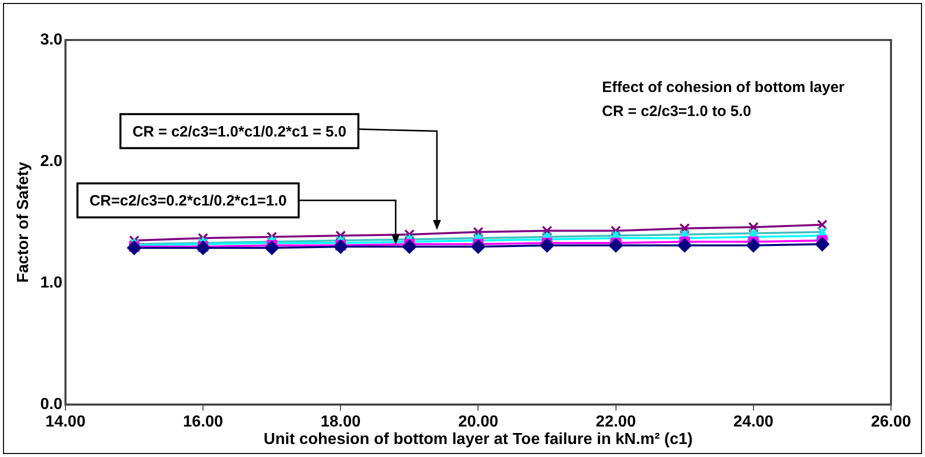 This screenshot has height=457, width=925. What do you see at coordinates (51, 283) in the screenshot?
I see `y-tick-label: 1.0` at bounding box center [51, 283].